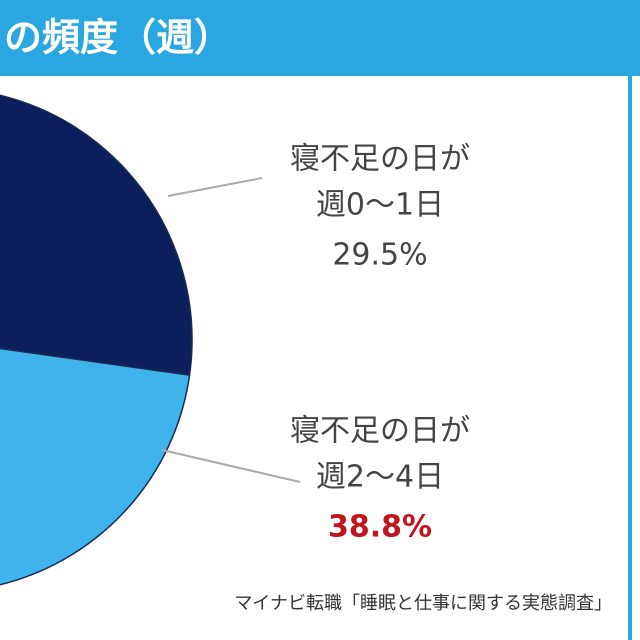  I want to click on value-label: 29.5%, so click(379, 255).